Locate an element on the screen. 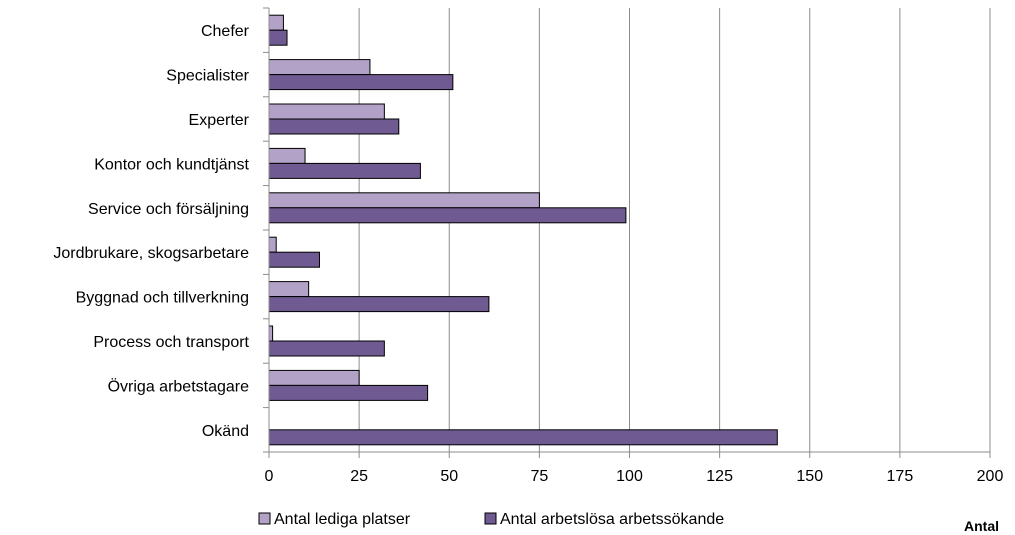 The width and height of the screenshot is (1015, 535). category-label: Service och försäljning is located at coordinates (168, 209).